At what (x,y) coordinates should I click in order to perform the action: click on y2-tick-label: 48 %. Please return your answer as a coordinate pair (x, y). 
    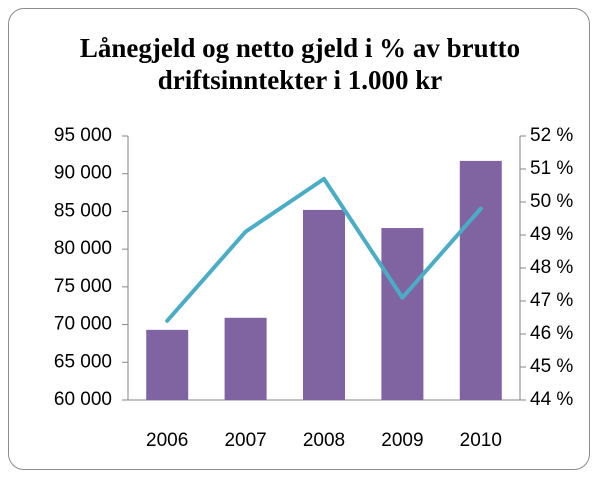
    Looking at the image, I should click on (551, 267).